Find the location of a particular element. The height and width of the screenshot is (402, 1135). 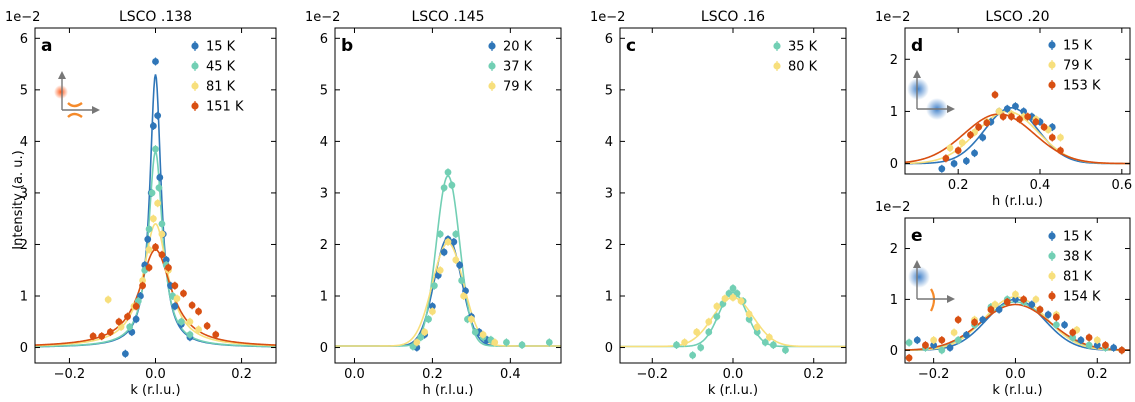

legend-label: 38 K is located at coordinates (1078, 257).